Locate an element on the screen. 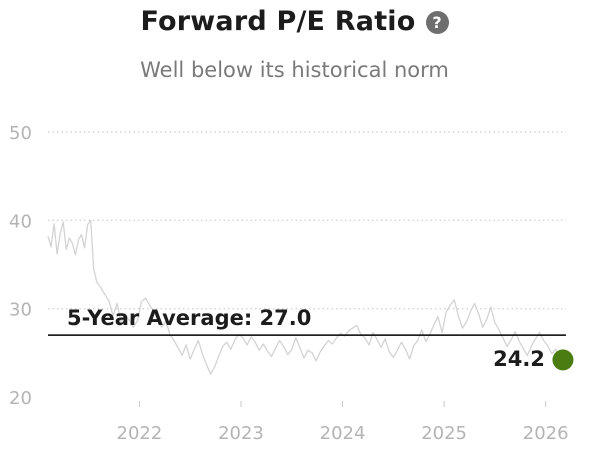 This screenshot has width=589, height=461. current-value-group: 24.2 is located at coordinates (533, 359).